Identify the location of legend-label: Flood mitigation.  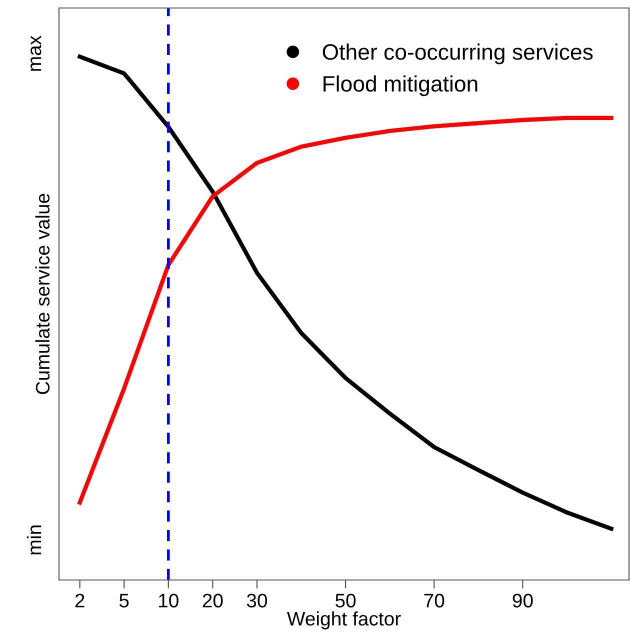
(401, 85).